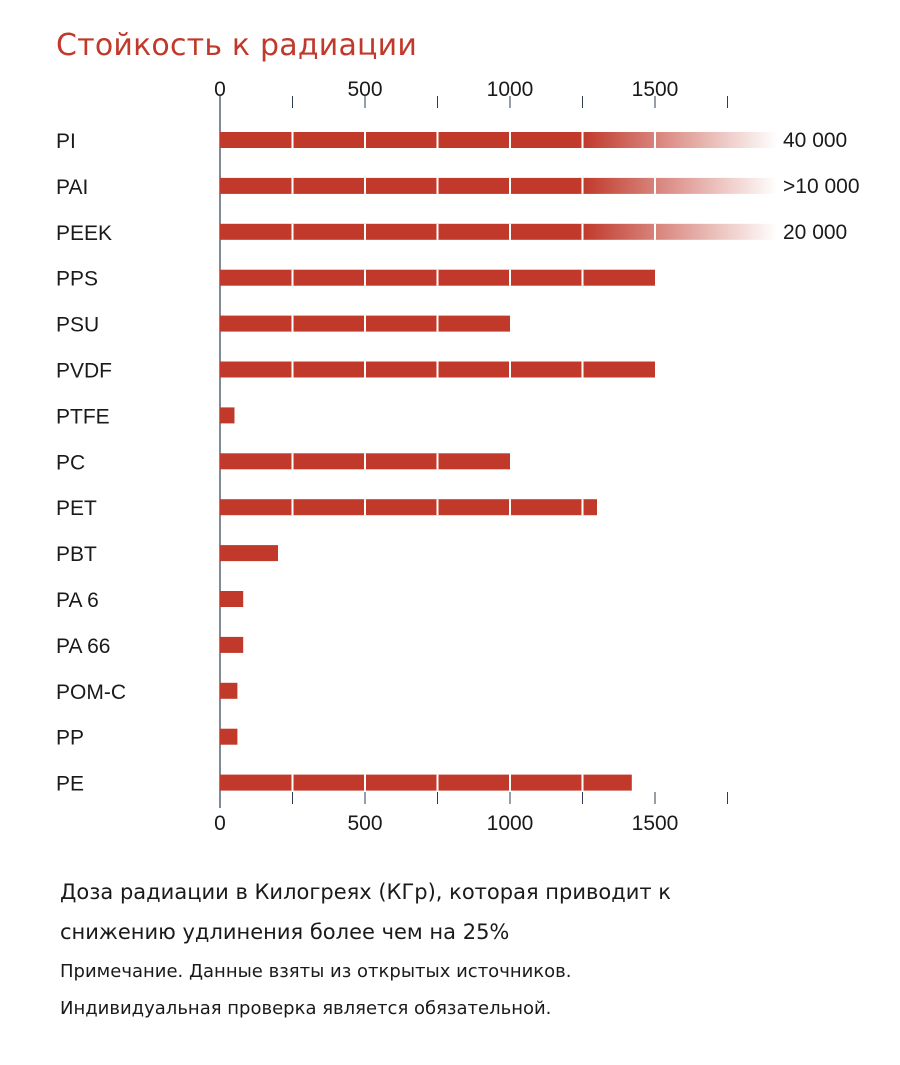 Image resolution: width=900 pixels, height=1065 pixels. I want to click on bottom-tick-label: 1500, so click(655, 823).